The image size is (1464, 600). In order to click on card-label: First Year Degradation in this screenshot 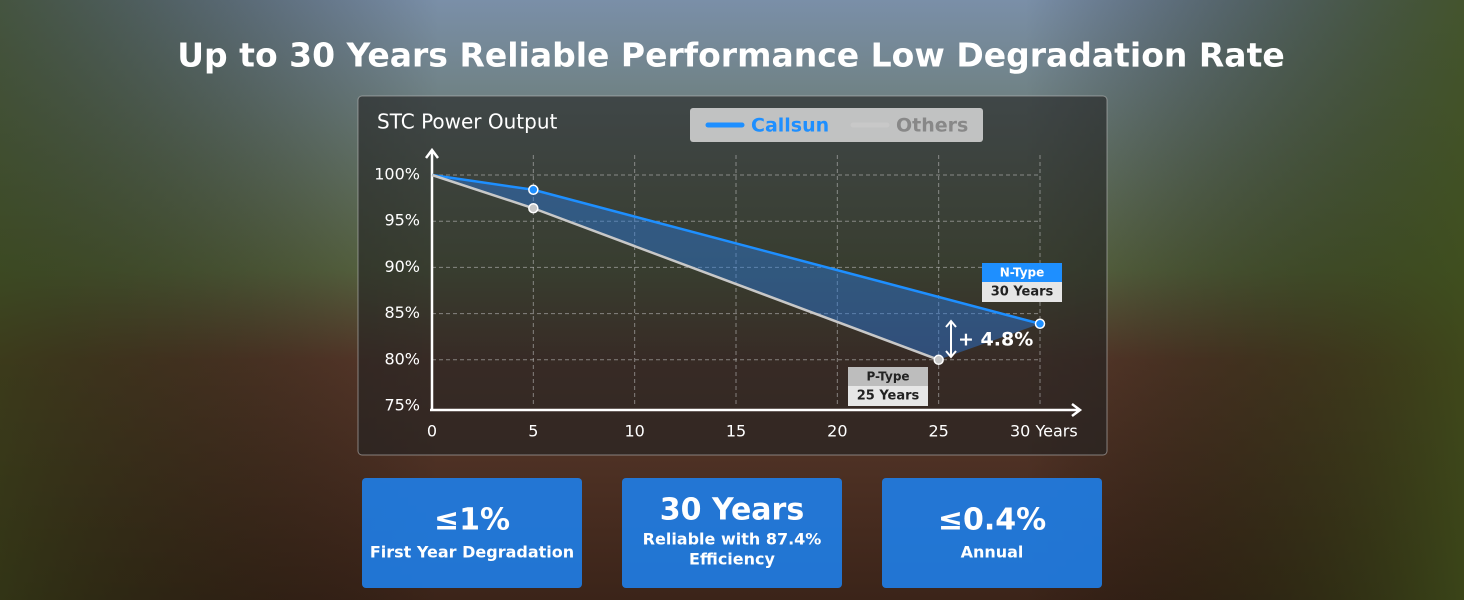, I will do `click(472, 552)`.